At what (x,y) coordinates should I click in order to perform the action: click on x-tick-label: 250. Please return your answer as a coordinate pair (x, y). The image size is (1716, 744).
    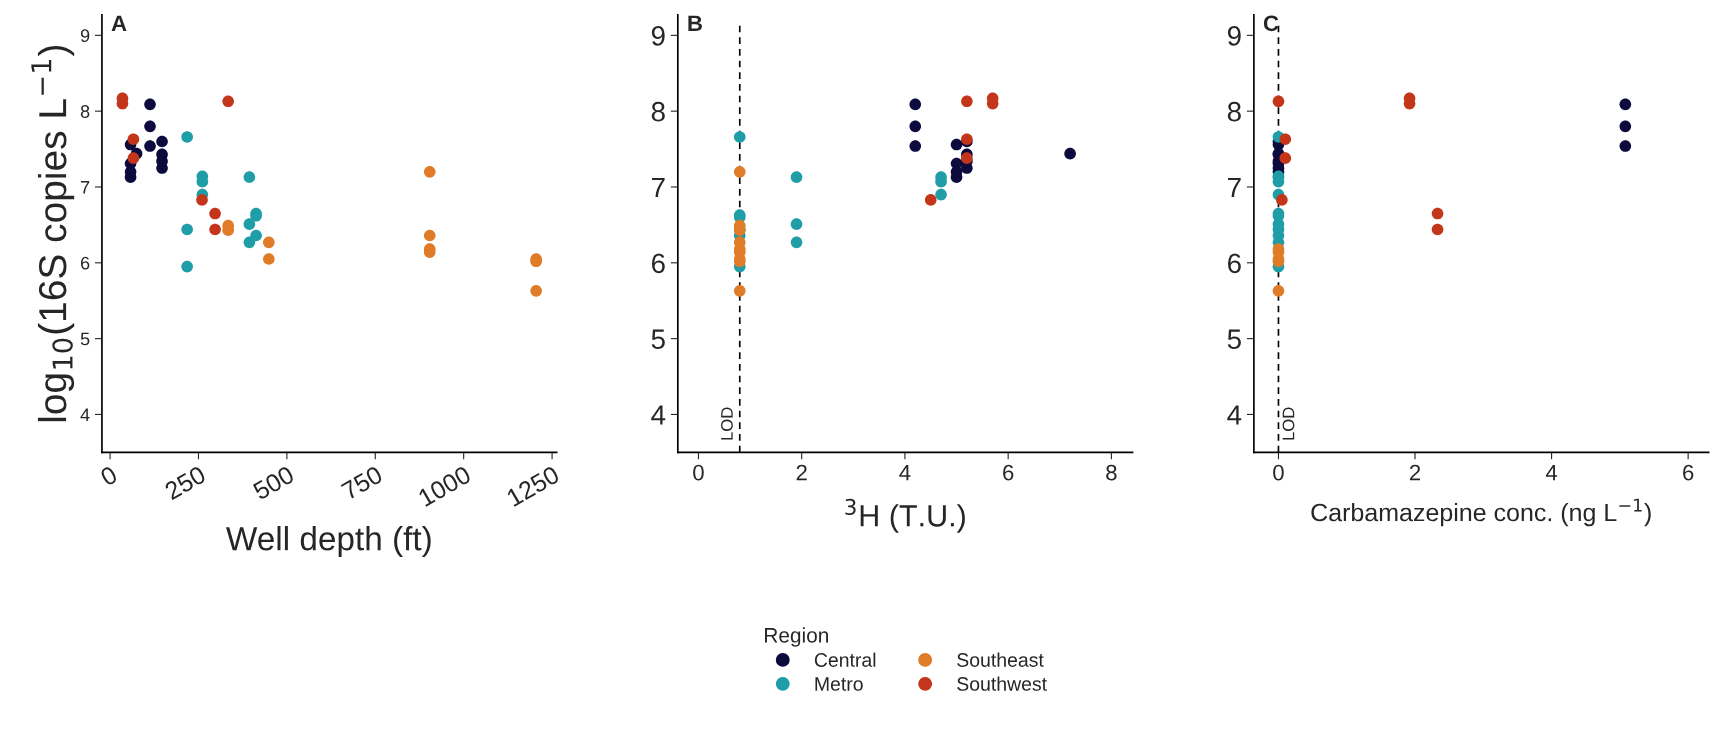
    Looking at the image, I should click on (185, 483).